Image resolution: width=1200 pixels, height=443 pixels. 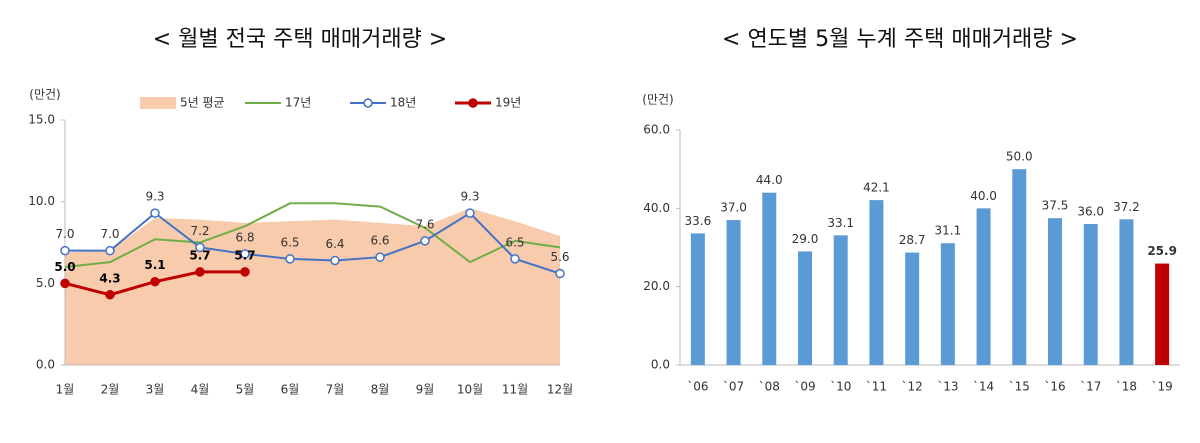 What do you see at coordinates (199, 231) in the screenshot?
I see `data-label: 7.2` at bounding box center [199, 231].